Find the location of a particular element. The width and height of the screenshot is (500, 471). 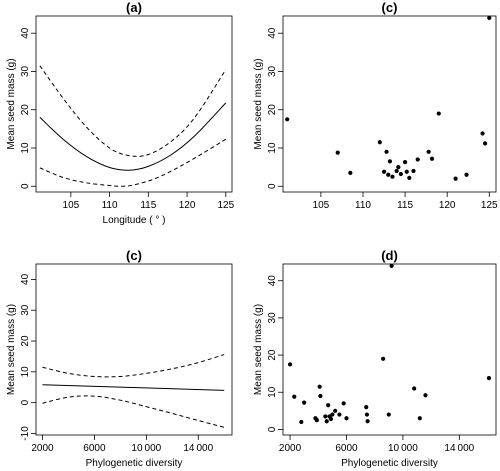

panel-title: (a) is located at coordinates (134, 7).